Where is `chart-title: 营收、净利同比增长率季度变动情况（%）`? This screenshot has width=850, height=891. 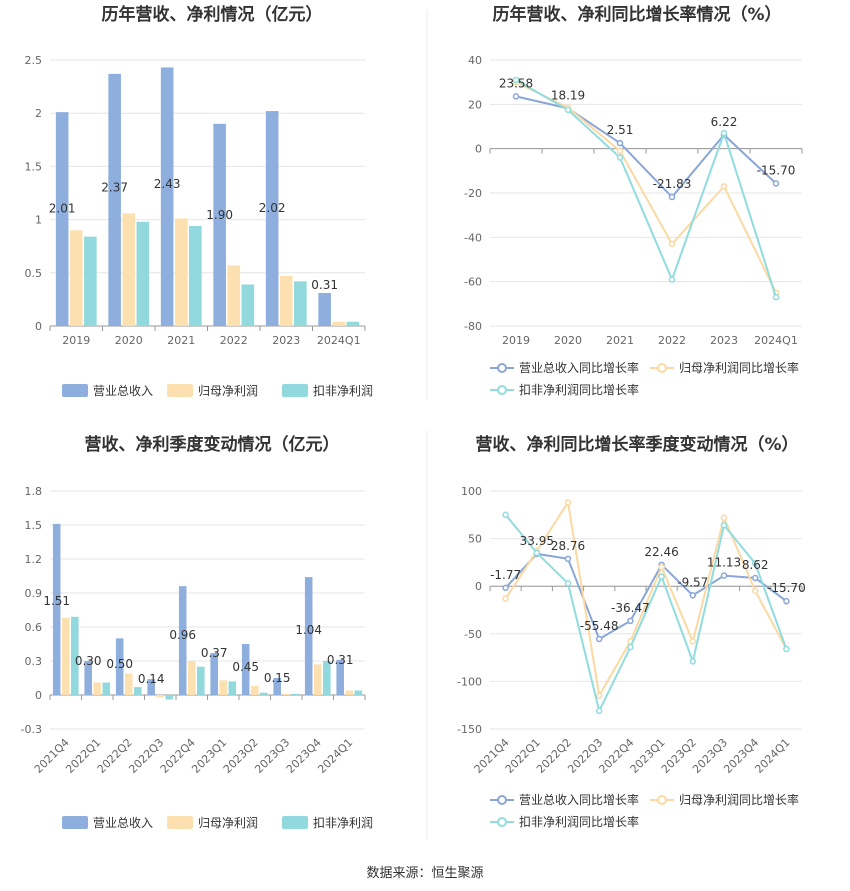 chart-title: 营收、净利同比增长率季度变动情况（%） is located at coordinates (636, 444).